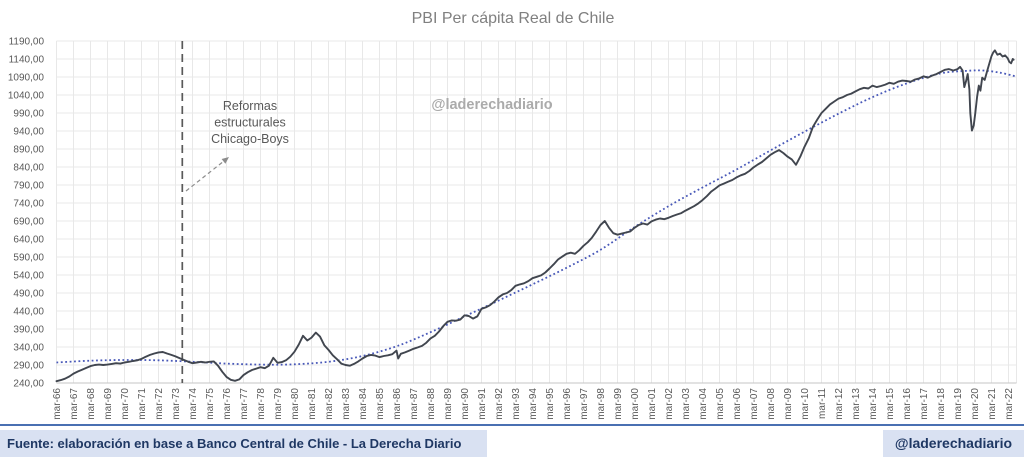  I want to click on x-tick-label: mar-98, so click(601, 404).